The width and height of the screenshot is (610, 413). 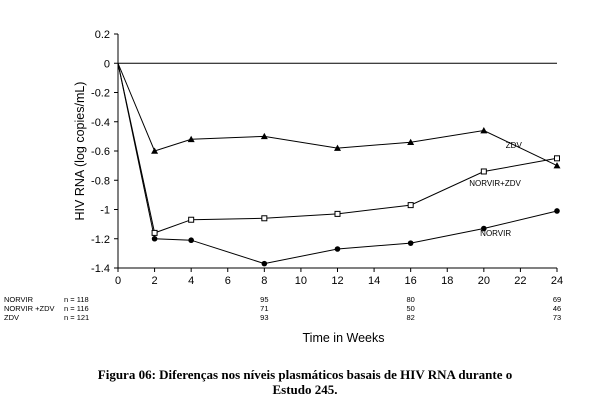 What do you see at coordinates (100, 269) in the screenshot?
I see `y-tick-label: -1.4` at bounding box center [100, 269].